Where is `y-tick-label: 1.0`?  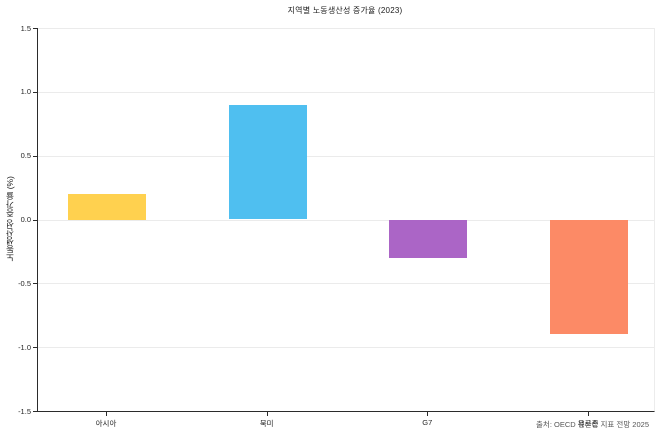 y-tick-label: 1.0 is located at coordinates (25, 92).